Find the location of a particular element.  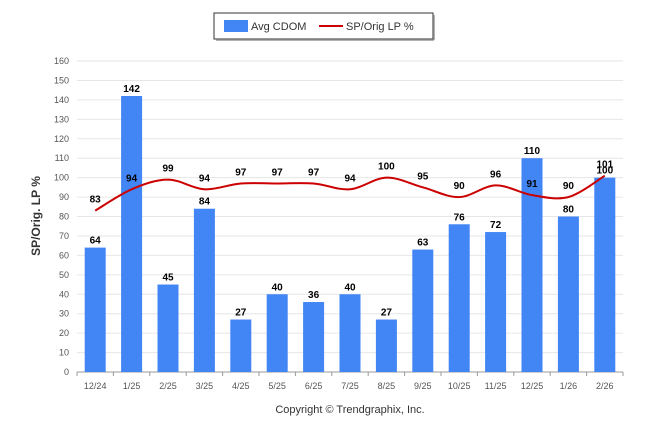

x-tick-label: 11/25 is located at coordinates (496, 386).